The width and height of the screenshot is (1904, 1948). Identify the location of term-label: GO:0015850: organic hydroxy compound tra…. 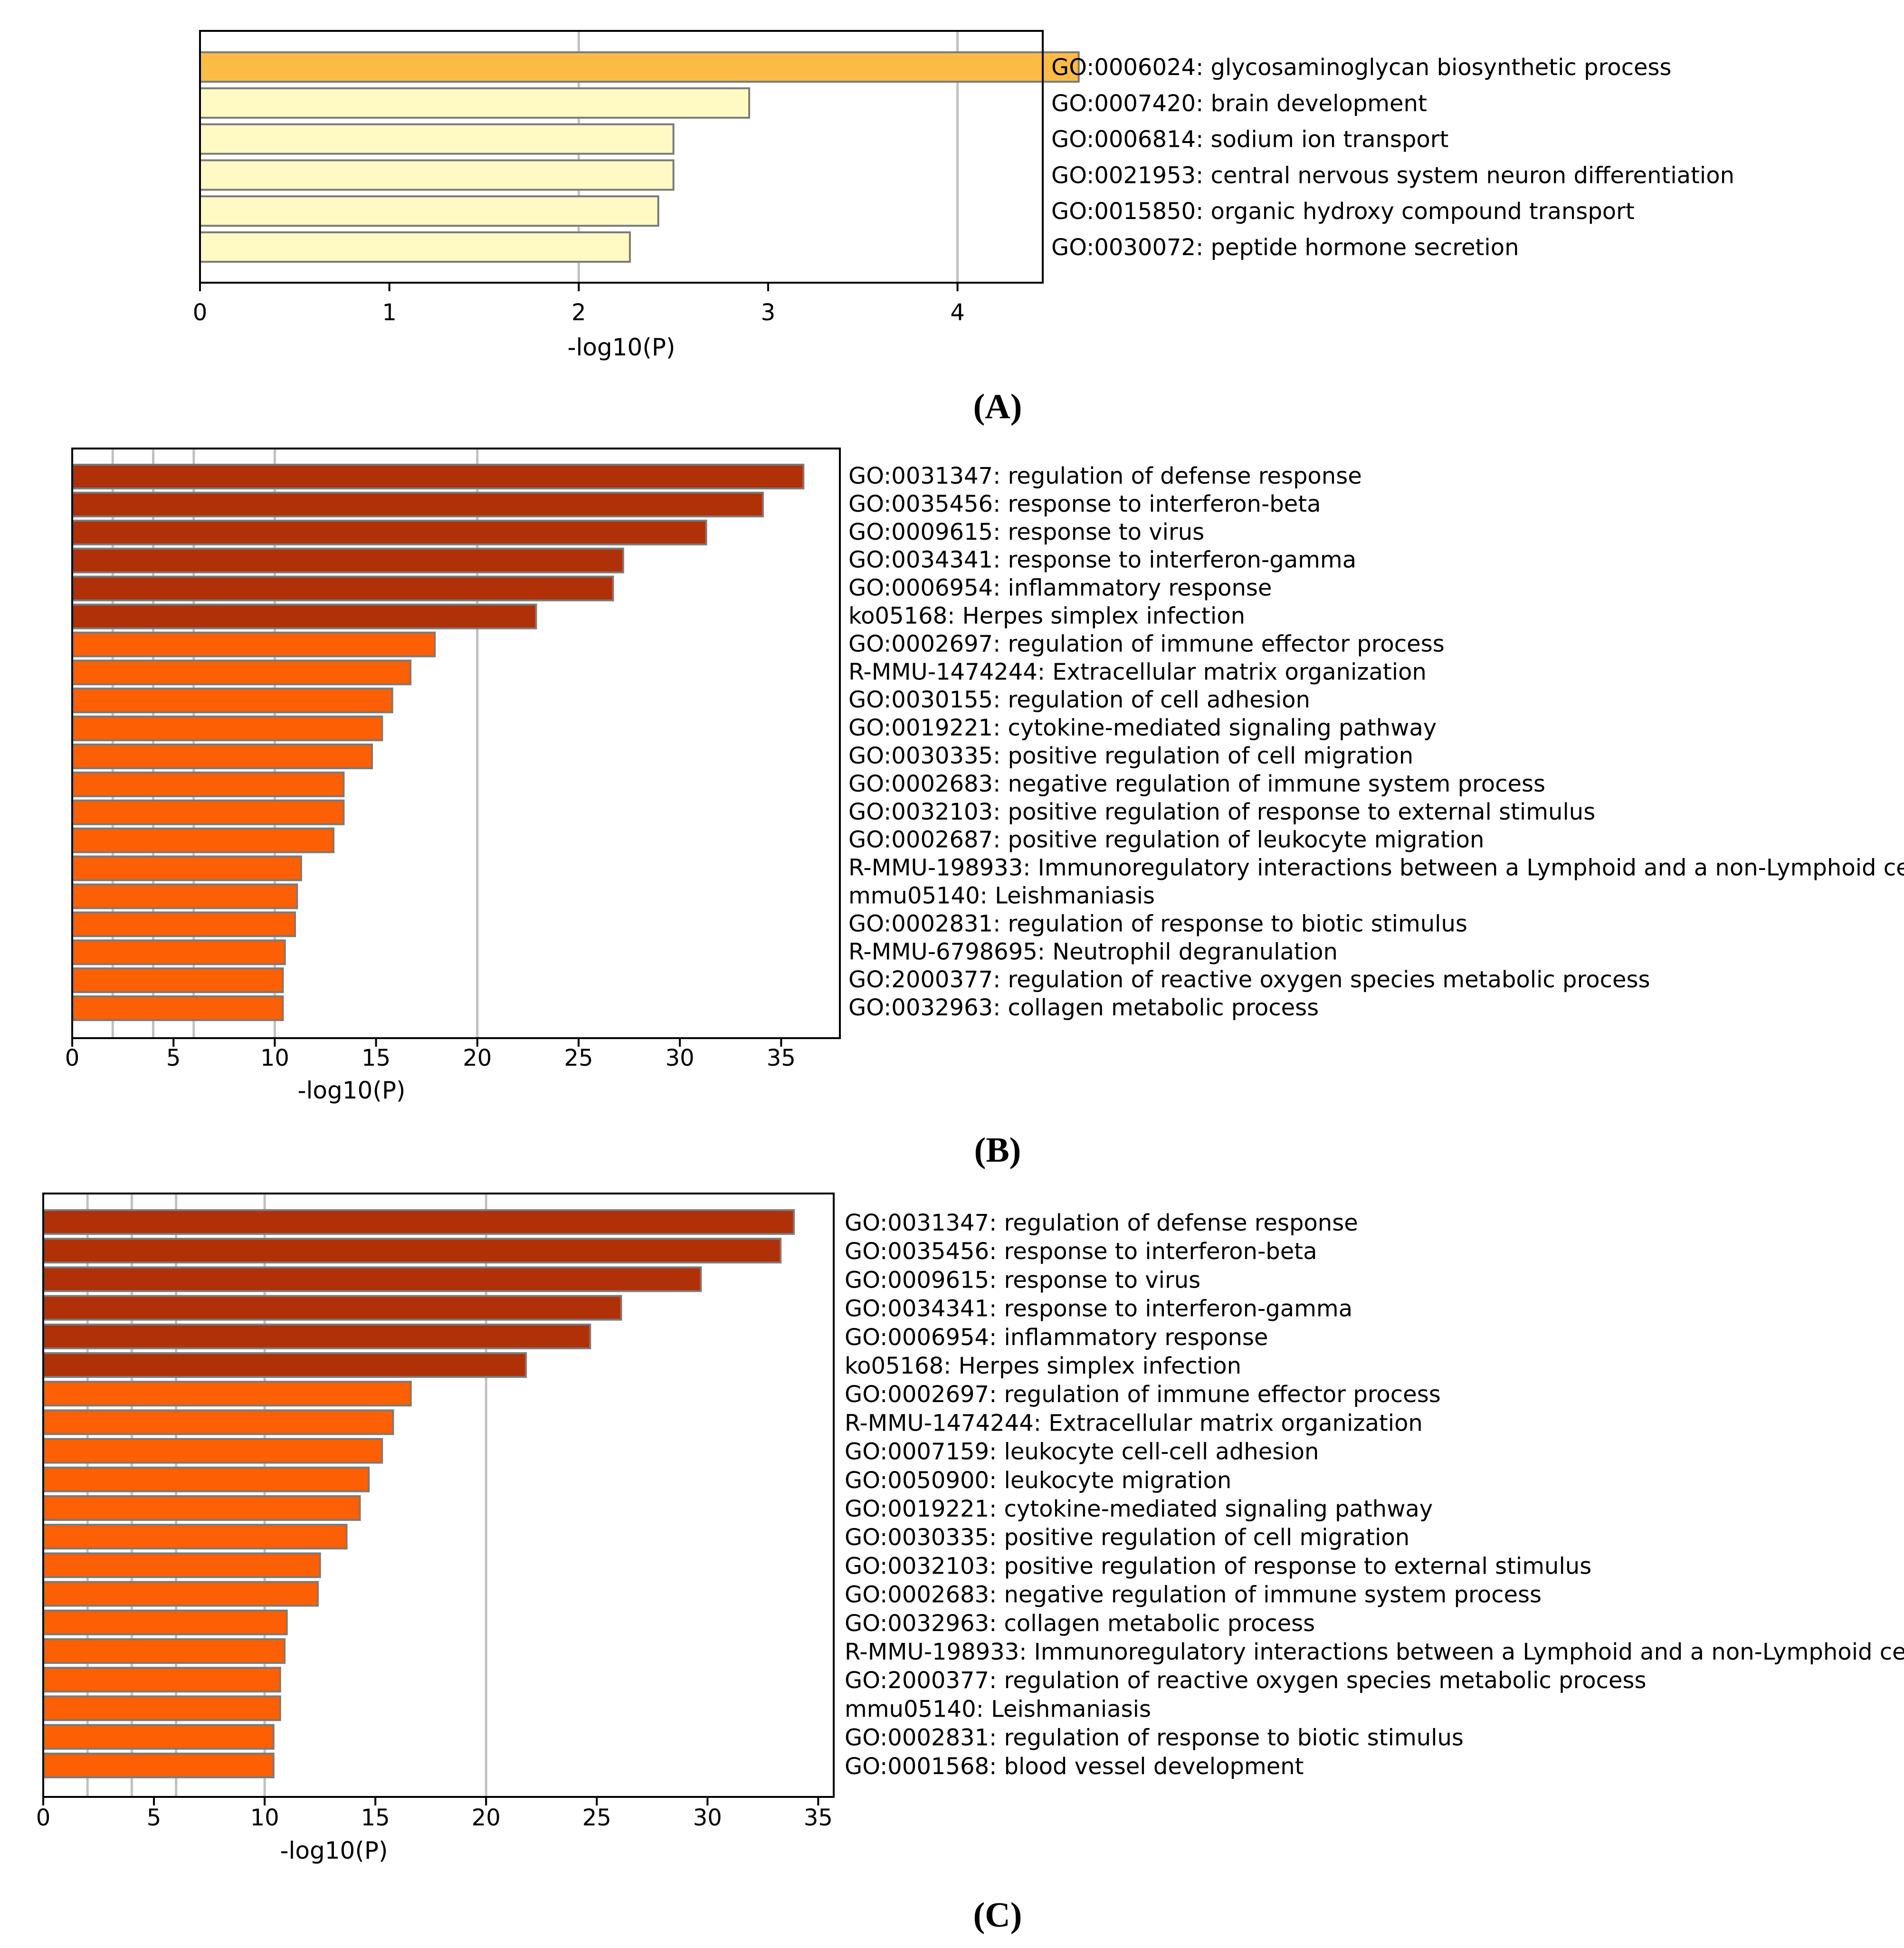
(1343, 211).